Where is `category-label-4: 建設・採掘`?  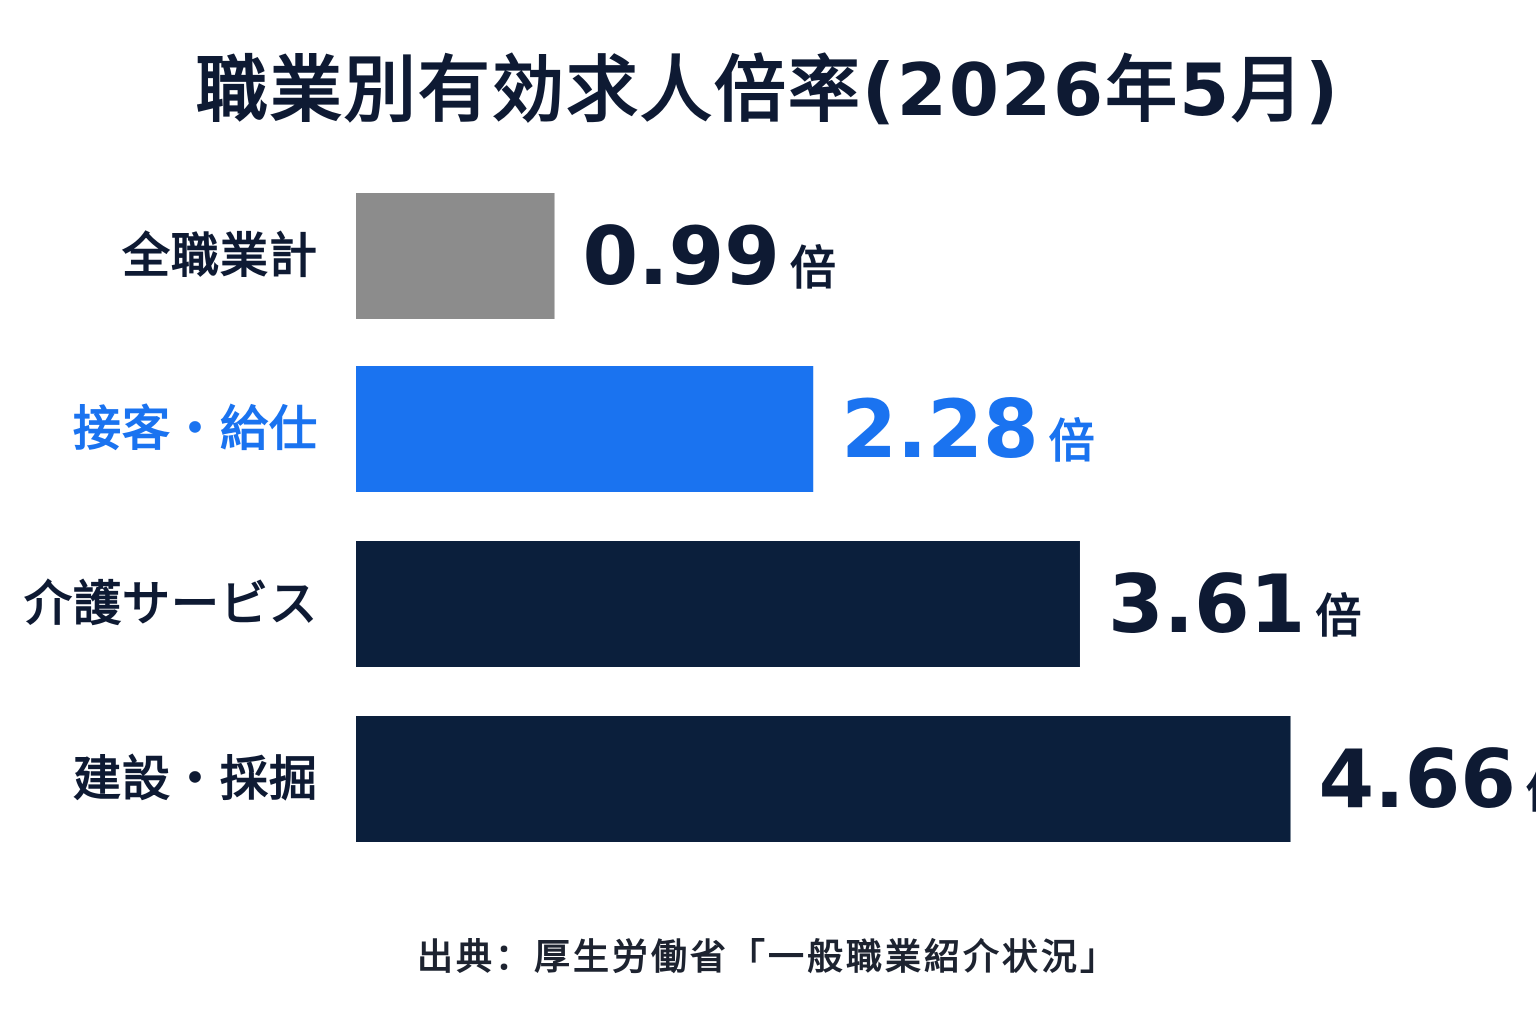 category-label-4: 建設・採掘 is located at coordinates (195, 779).